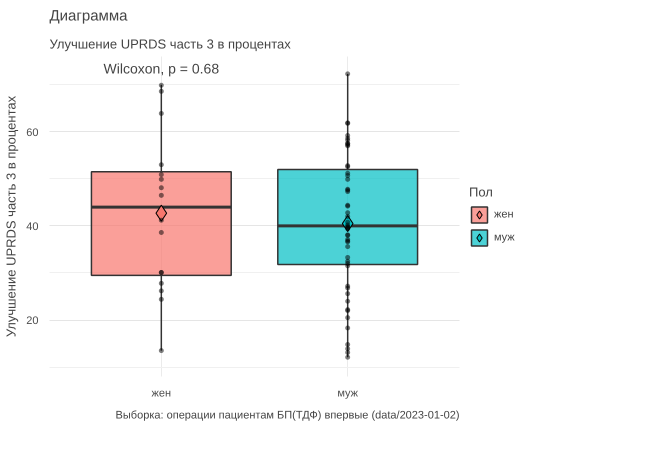  I want to click on chart-title: Диаграмма, so click(89, 16).